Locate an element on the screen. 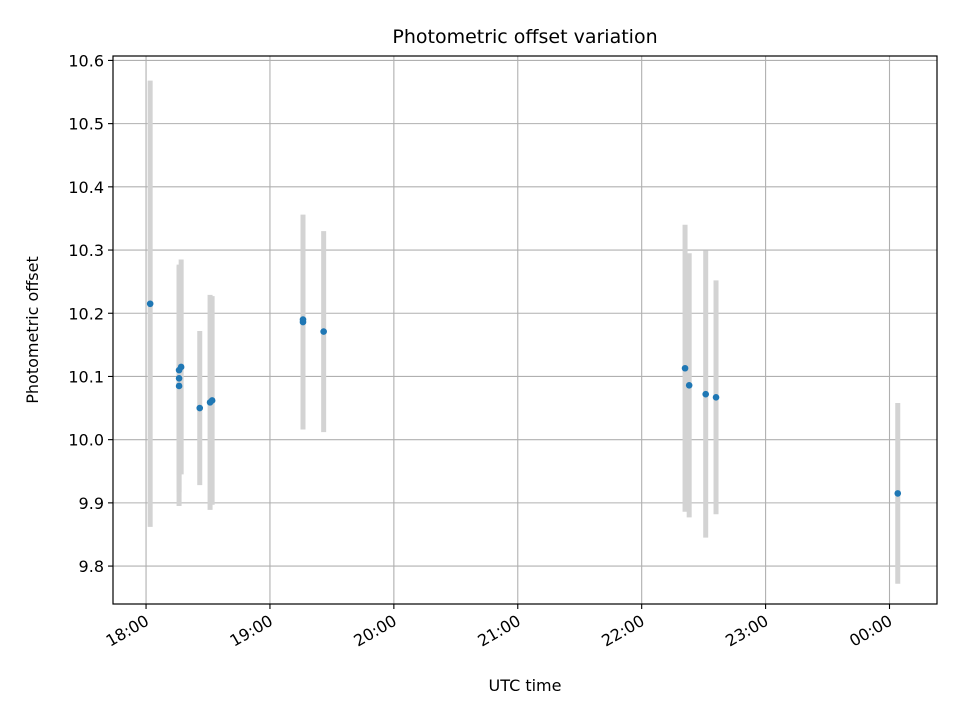 The width and height of the screenshot is (960, 720). x-axis-label: UTC time is located at coordinates (525, 685).